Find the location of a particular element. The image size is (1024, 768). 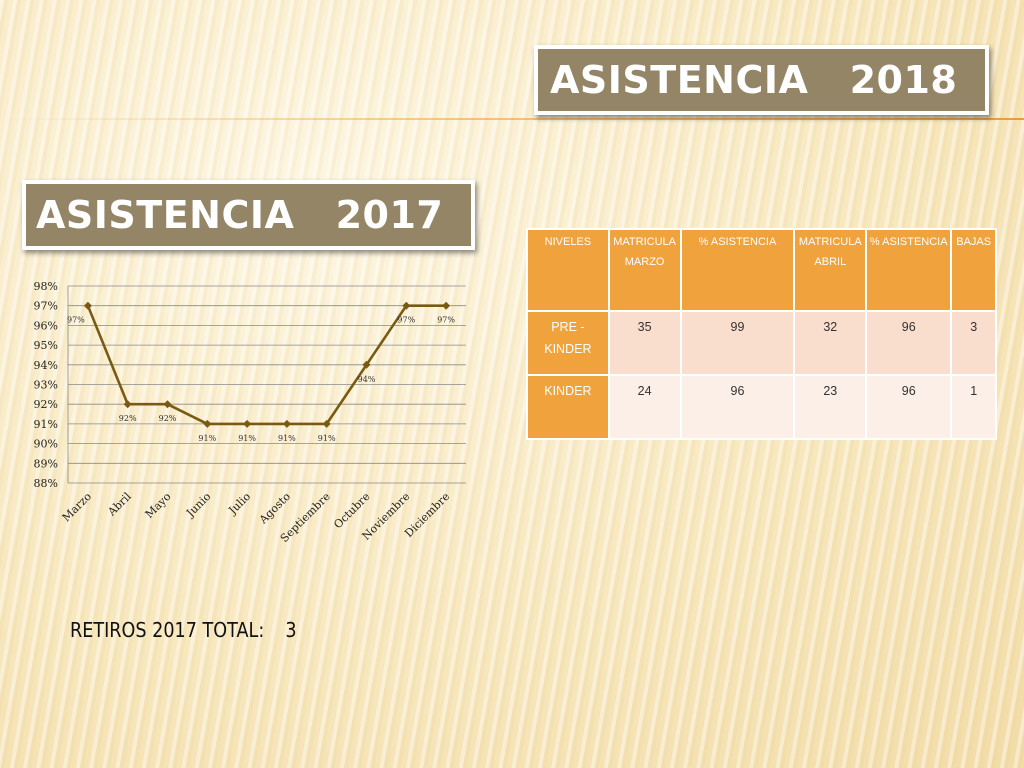

x-tick-label: Junio is located at coordinates (198, 505).